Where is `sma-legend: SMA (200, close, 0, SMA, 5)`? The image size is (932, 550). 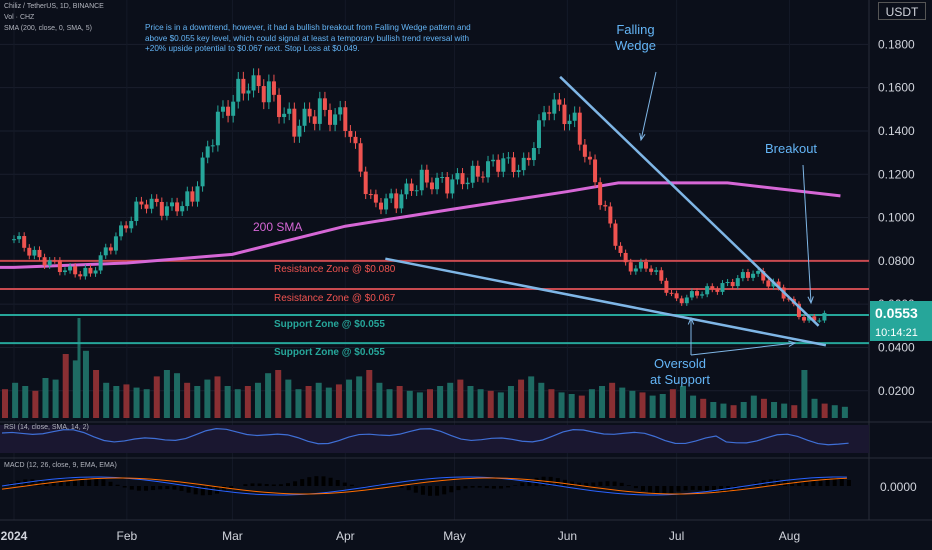
sma-legend: SMA (200, close, 0, SMA, 5) is located at coordinates (48, 28).